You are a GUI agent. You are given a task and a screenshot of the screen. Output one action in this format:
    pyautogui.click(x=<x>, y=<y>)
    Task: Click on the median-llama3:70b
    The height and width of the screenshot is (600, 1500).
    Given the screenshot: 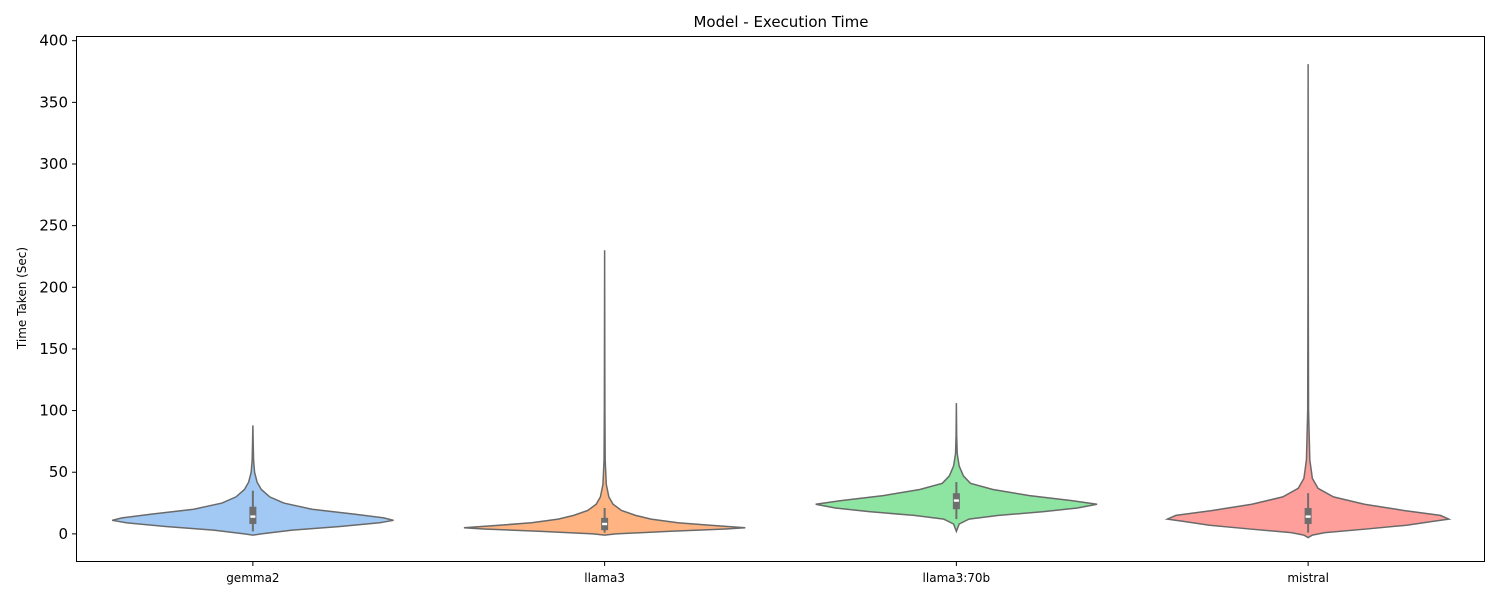 What is the action you would take?
    pyautogui.click(x=956, y=500)
    